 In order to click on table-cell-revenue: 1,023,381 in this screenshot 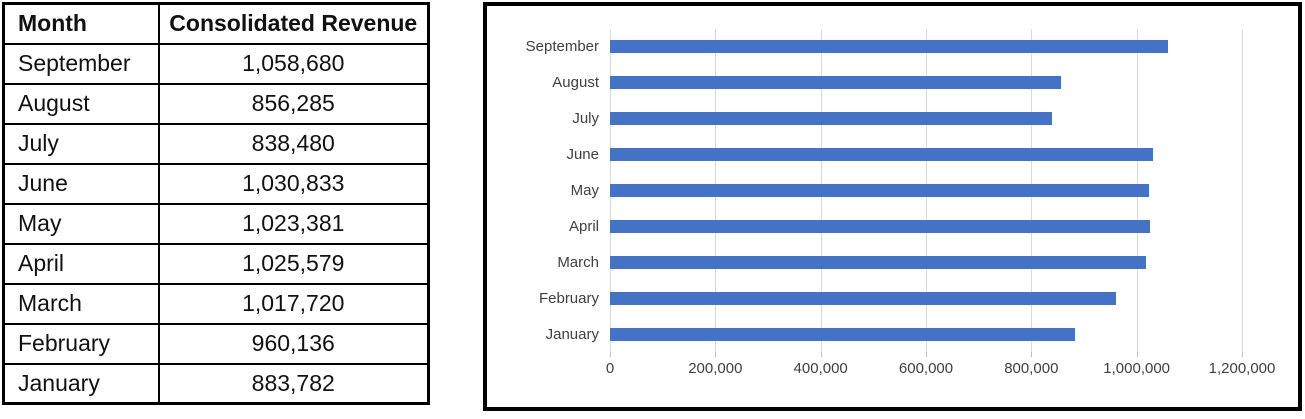, I will do `click(293, 223)`.